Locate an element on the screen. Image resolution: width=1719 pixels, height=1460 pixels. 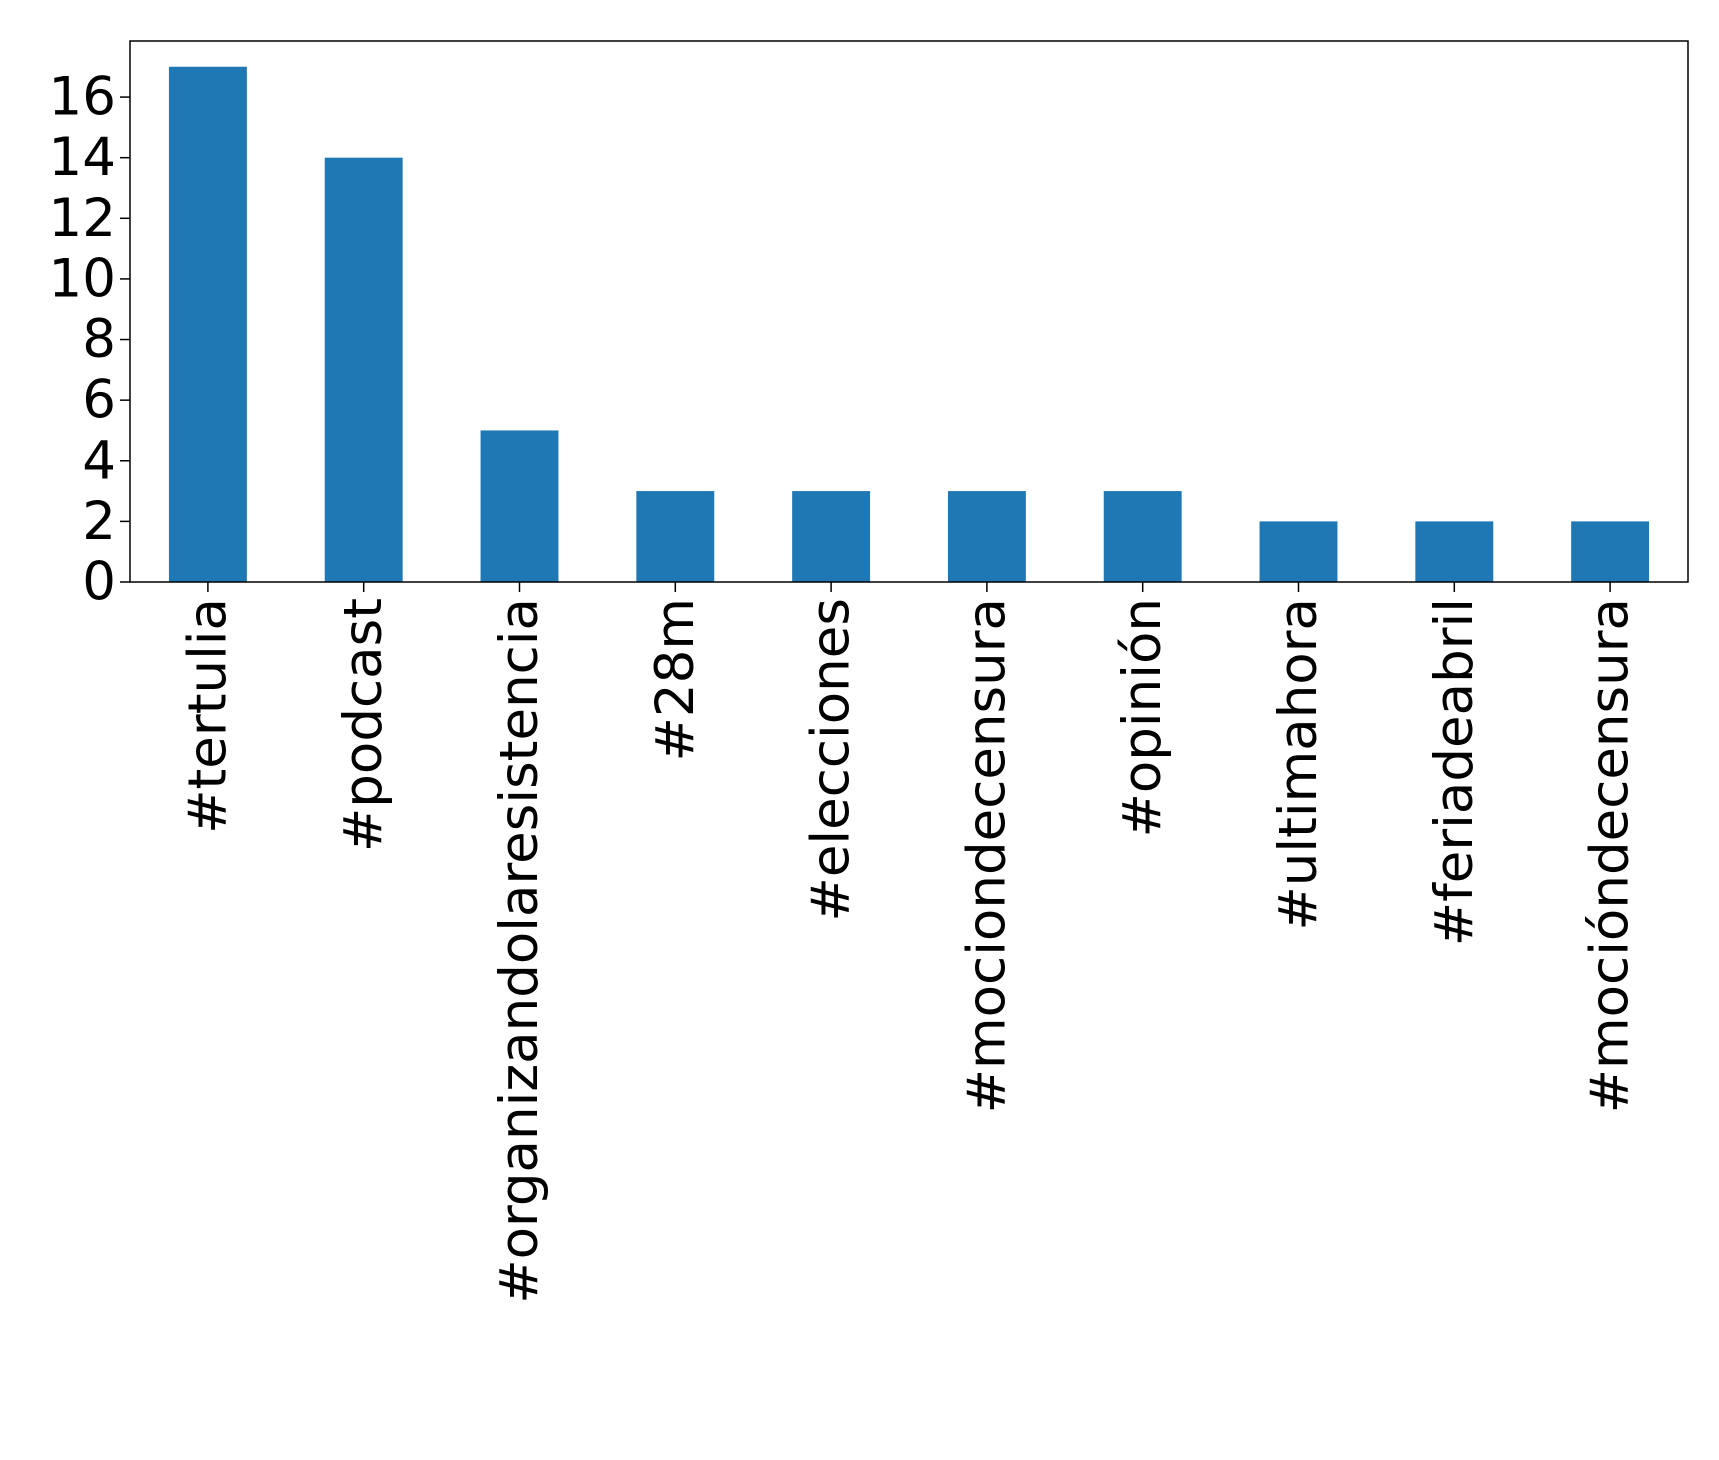
x-tick-label: #opinión is located at coordinates (1142, 718).